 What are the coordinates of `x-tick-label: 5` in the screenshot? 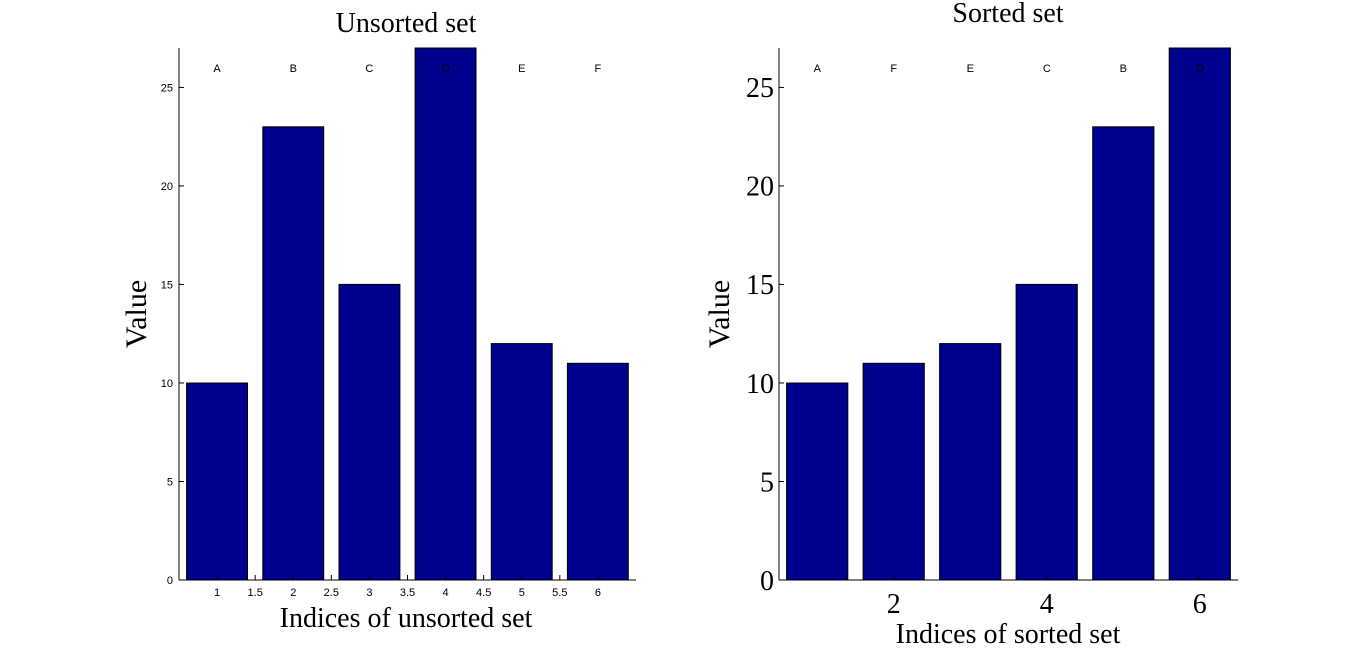 It's located at (522, 593).